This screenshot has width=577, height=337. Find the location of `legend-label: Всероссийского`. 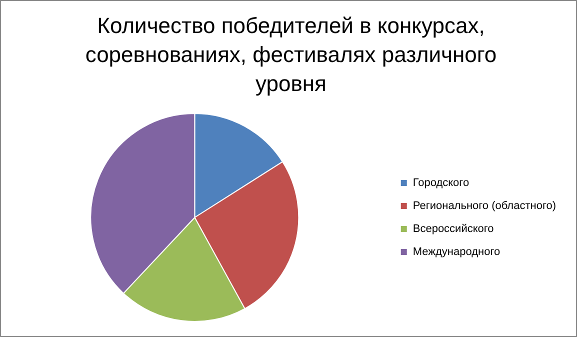

legend-label: Всероссийского is located at coordinates (453, 229).